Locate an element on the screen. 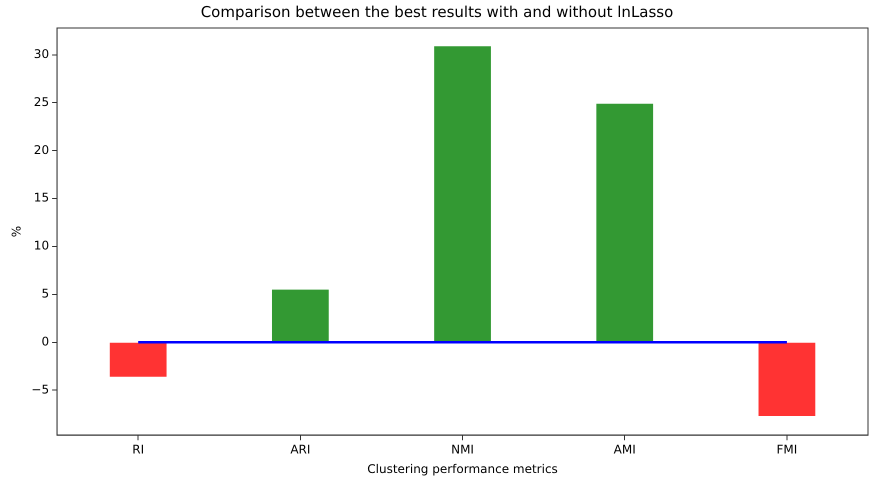 The height and width of the screenshot is (483, 870). x-tick-label: RI is located at coordinates (138, 449).